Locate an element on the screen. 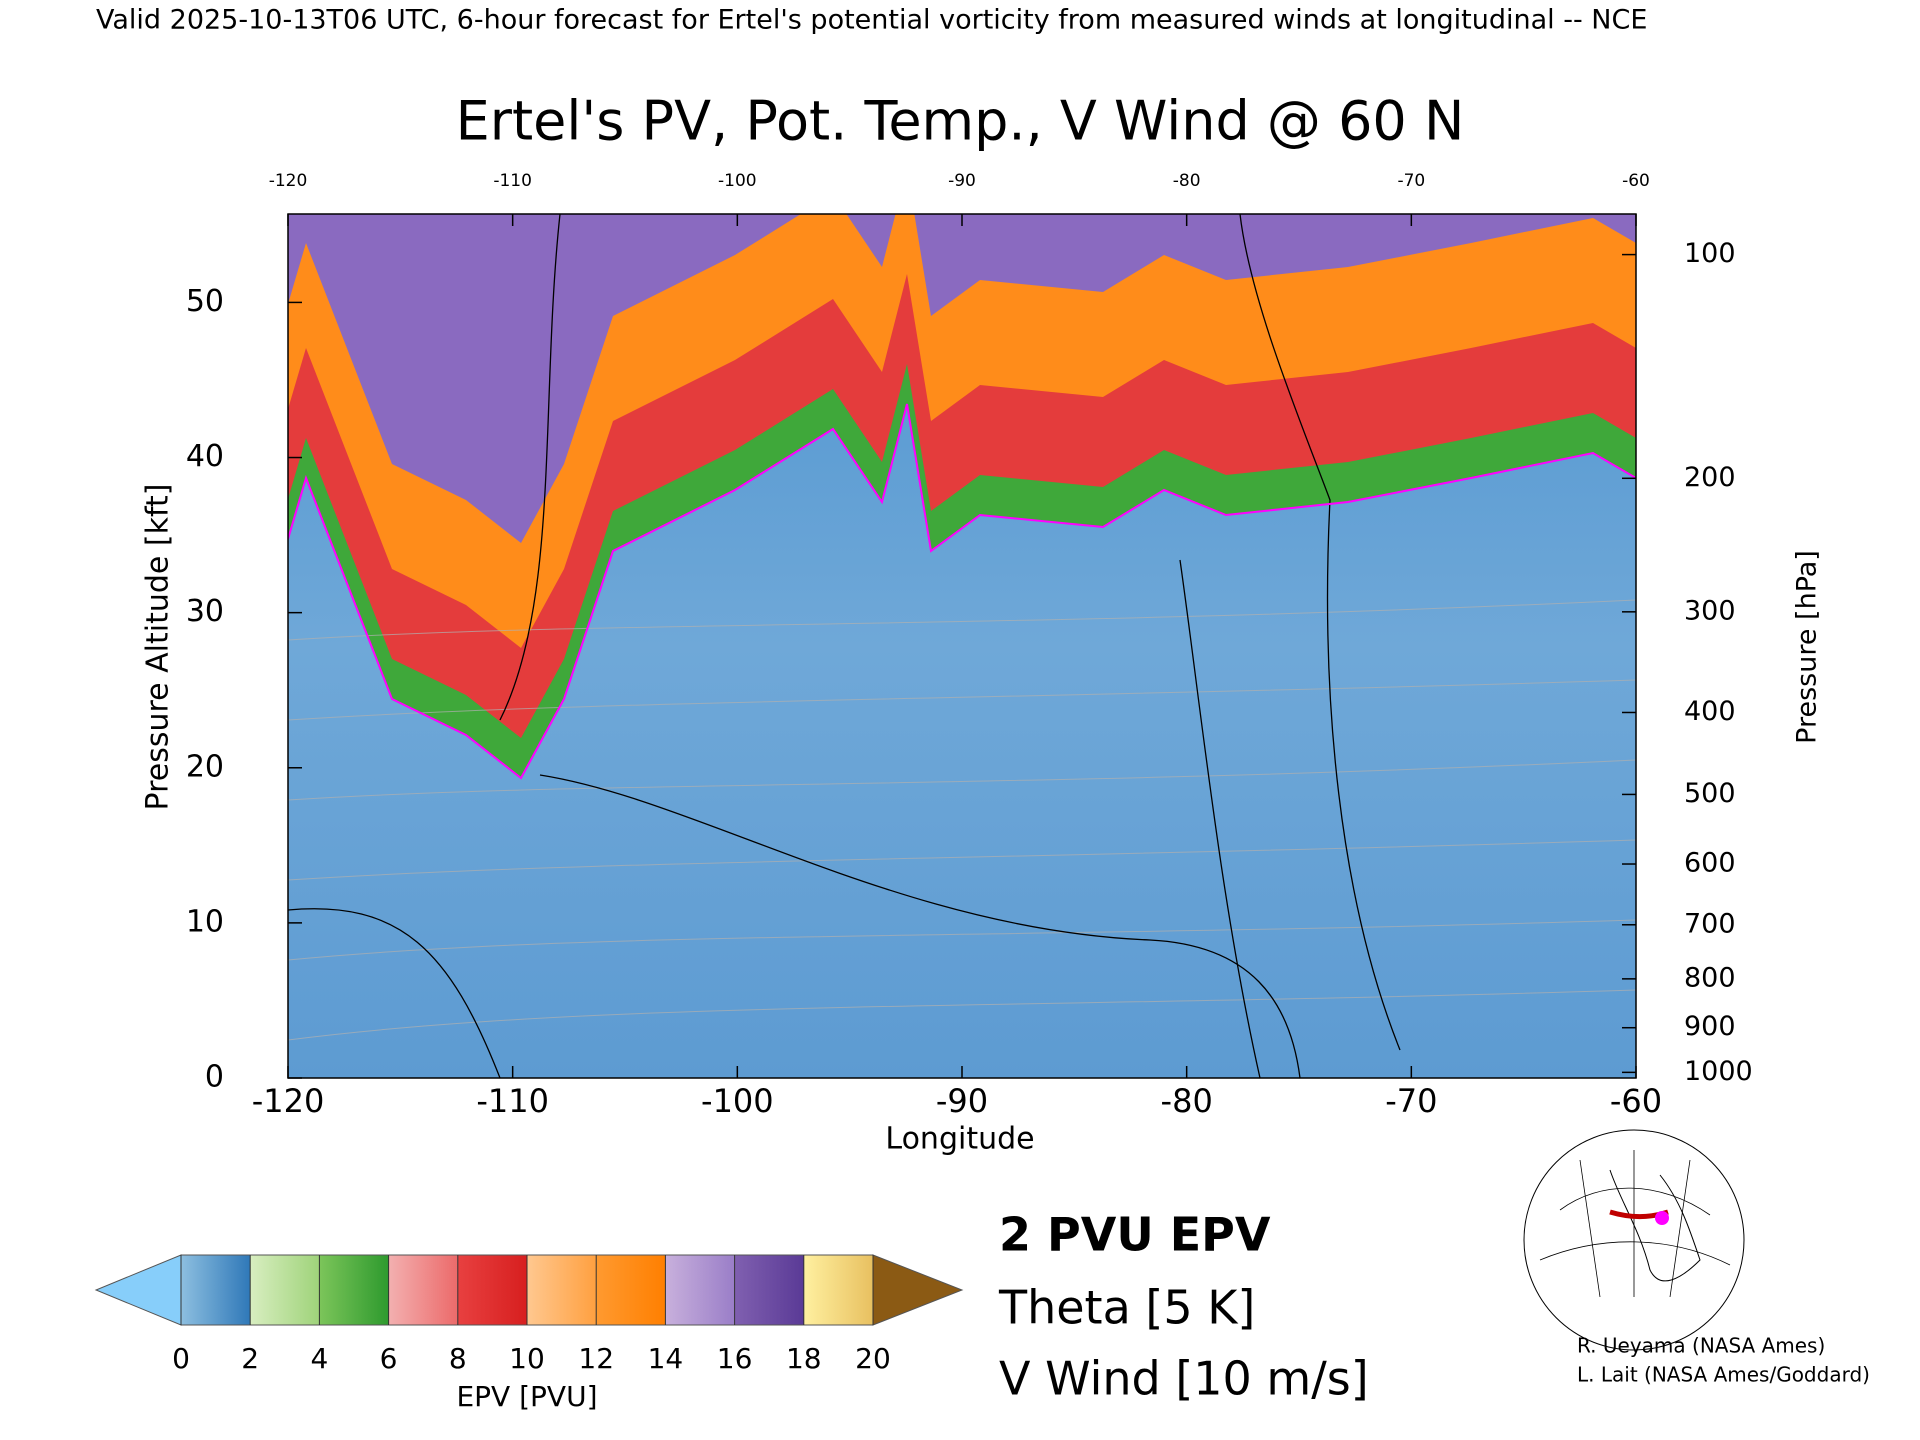 The height and width of the screenshot is (1440, 1920). legend-entry: V Wind [10 m/s] is located at coordinates (1184, 1379).